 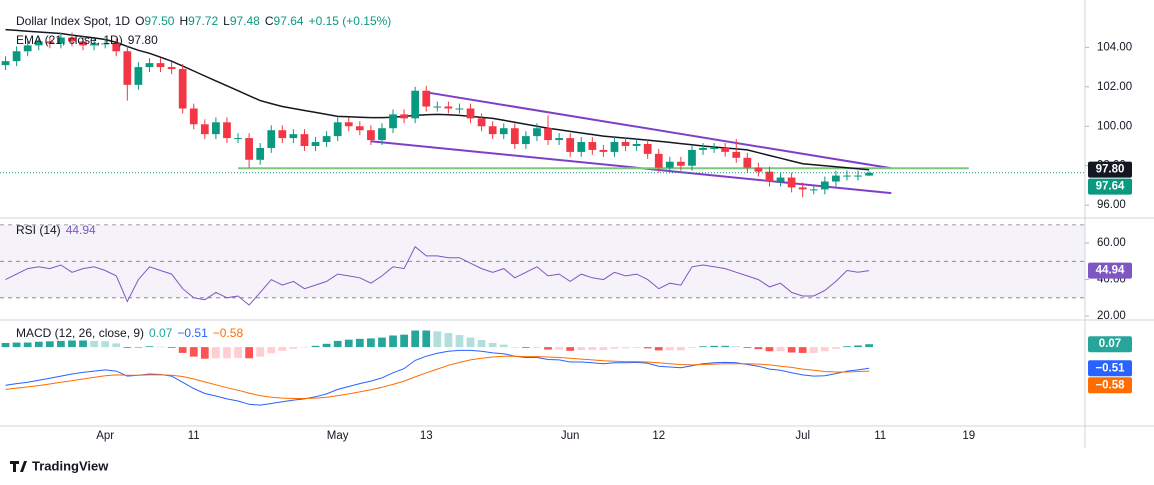 What do you see at coordinates (1110, 385) in the screenshot?
I see `axis-tag` at bounding box center [1110, 385].